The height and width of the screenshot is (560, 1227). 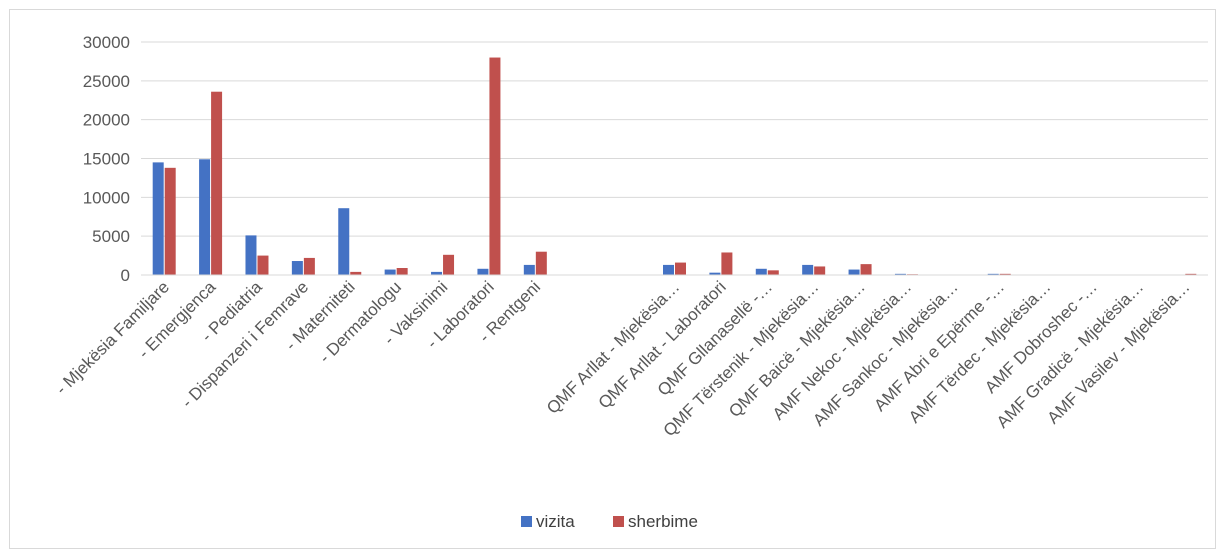 What do you see at coordinates (360, 322) in the screenshot?
I see `x-tick-label: - Dermatologu` at bounding box center [360, 322].